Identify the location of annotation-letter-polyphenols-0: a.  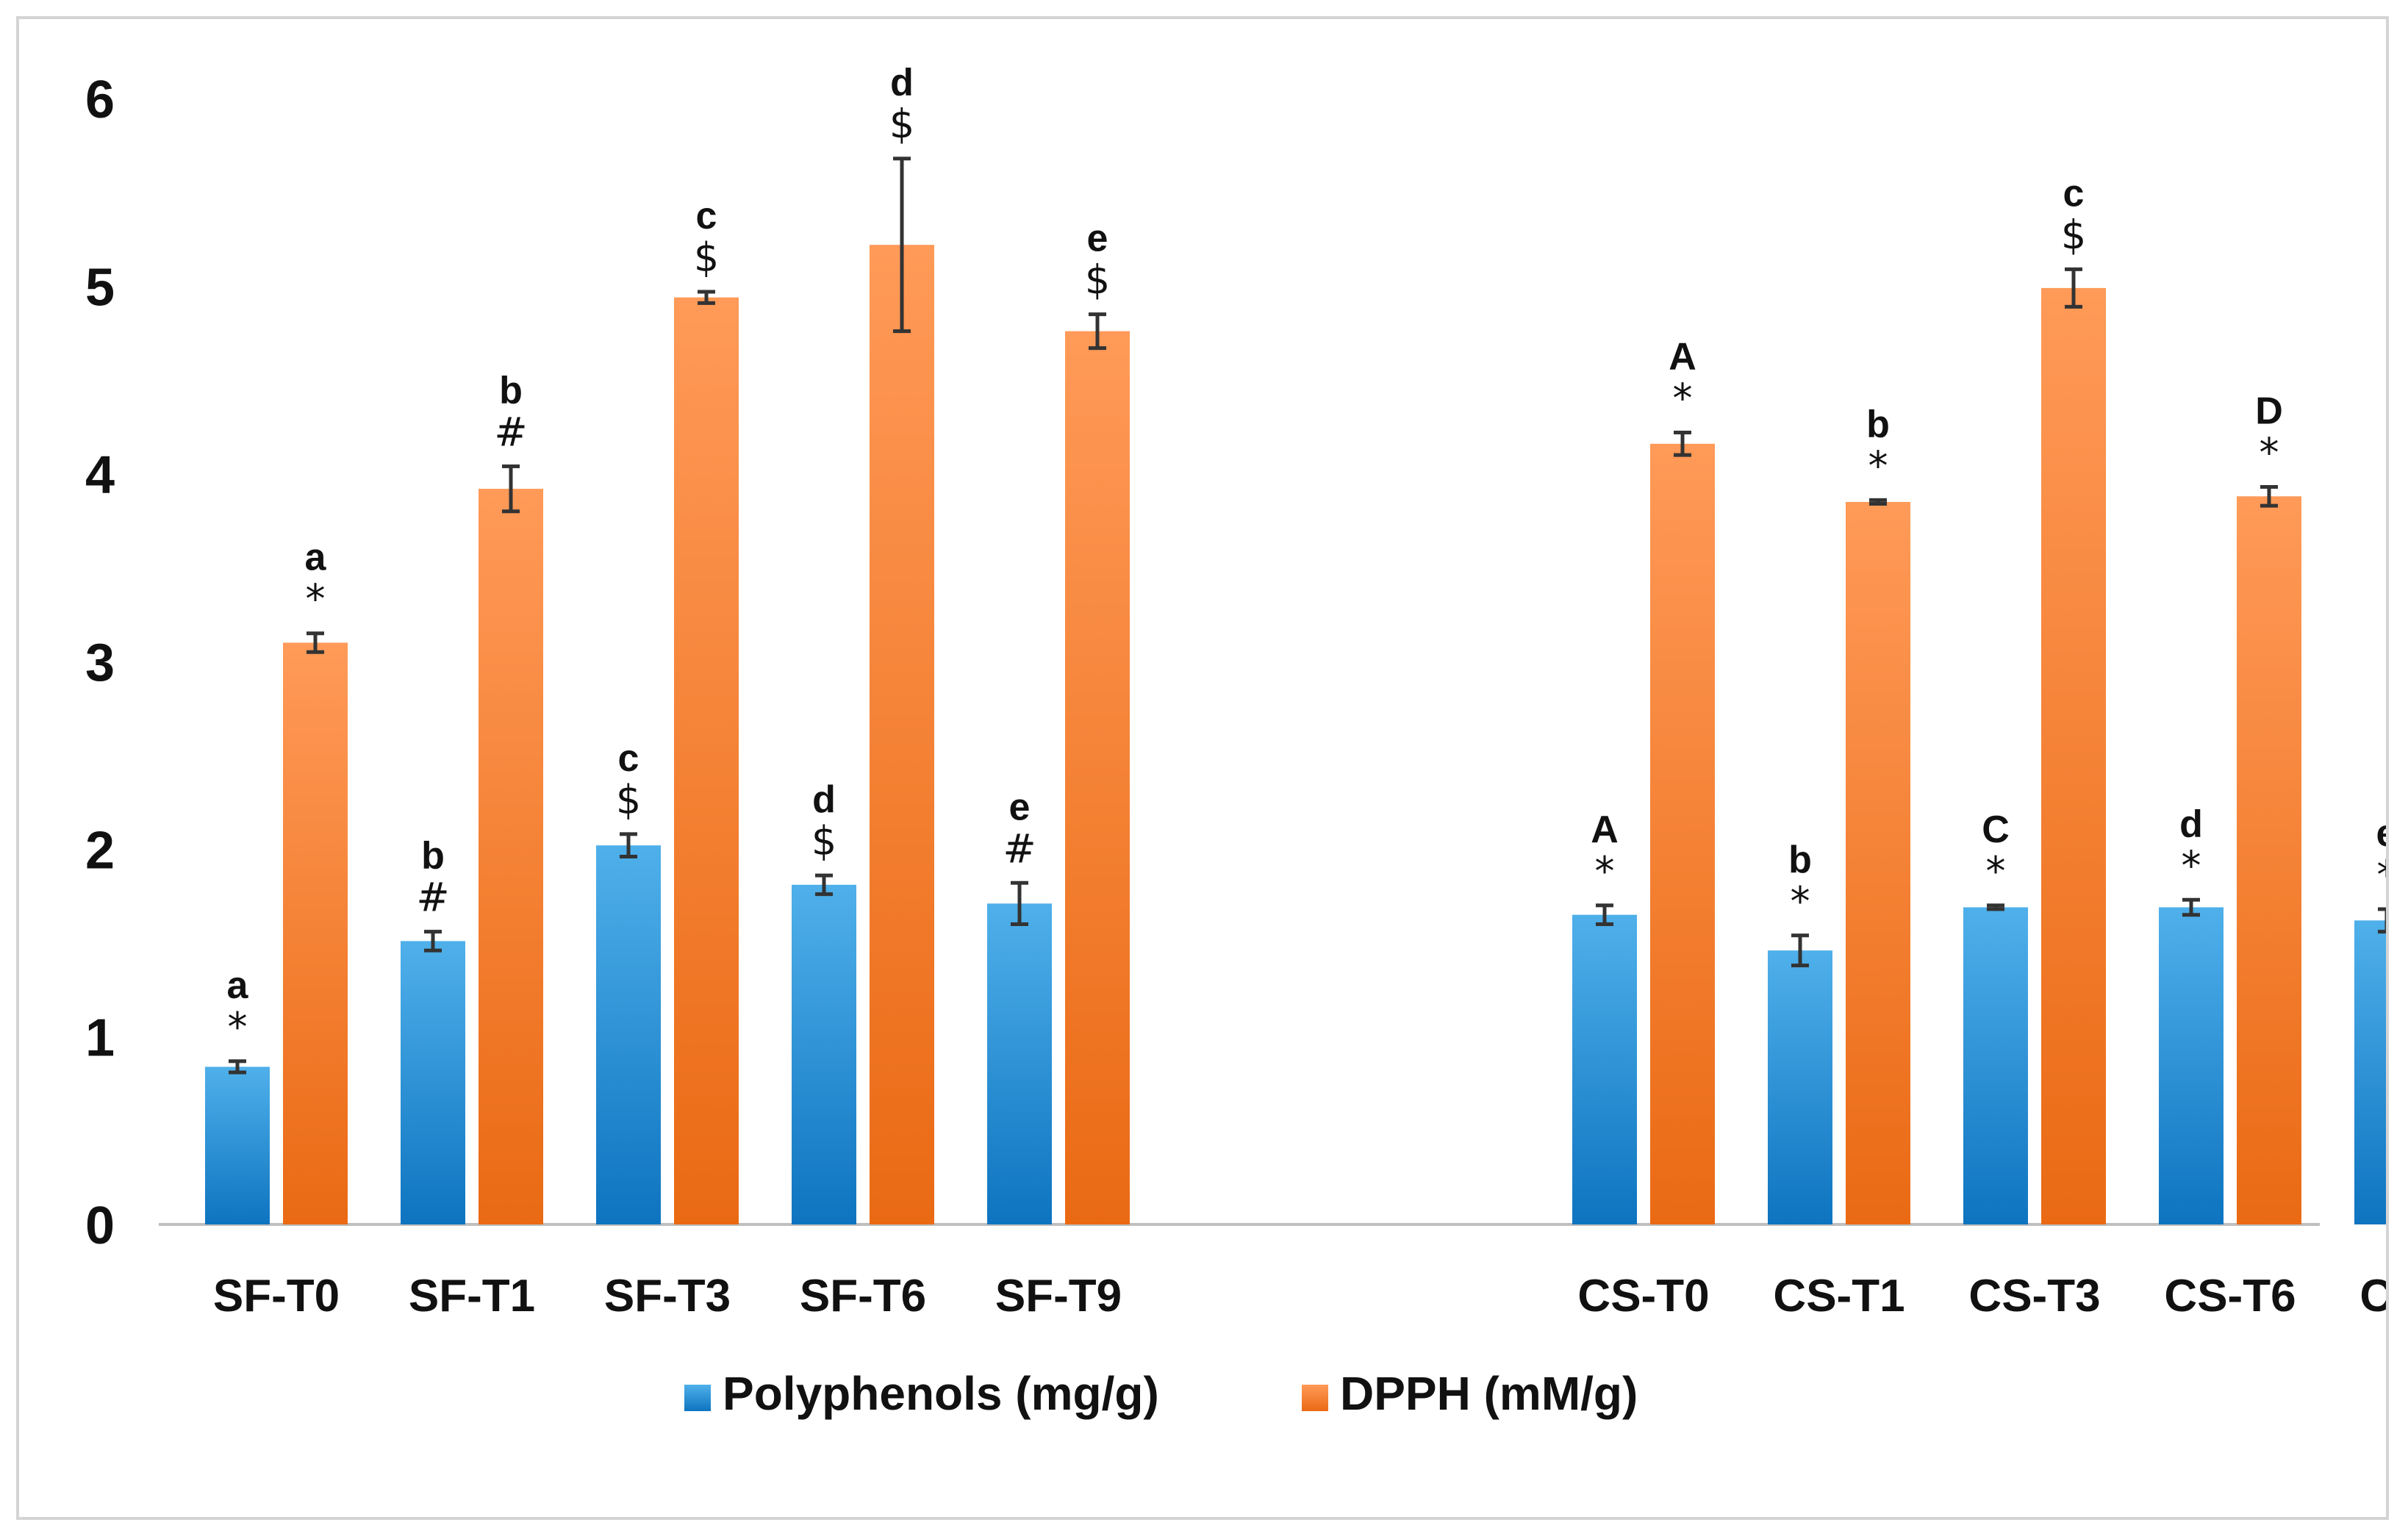
(238, 985).